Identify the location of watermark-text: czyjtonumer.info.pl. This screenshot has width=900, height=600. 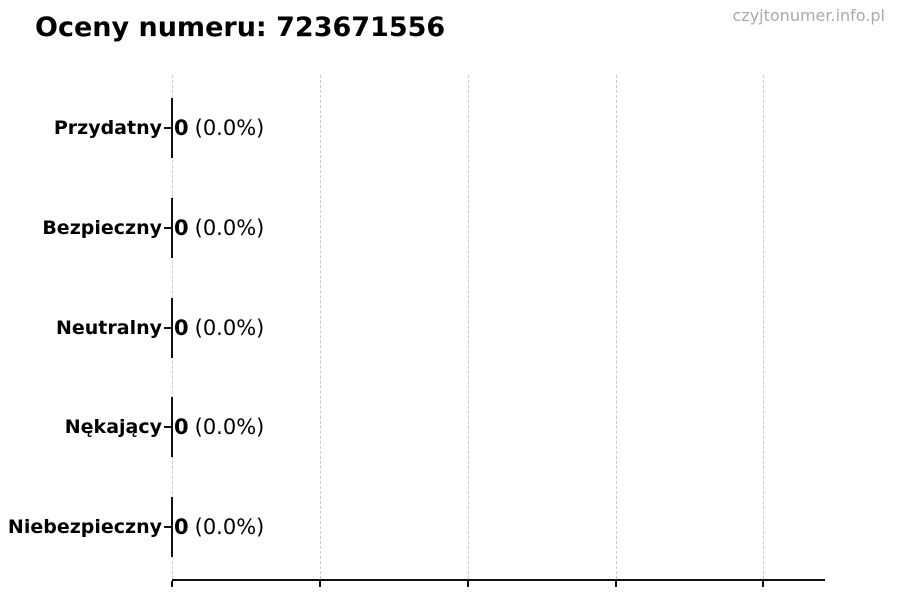
(809, 15).